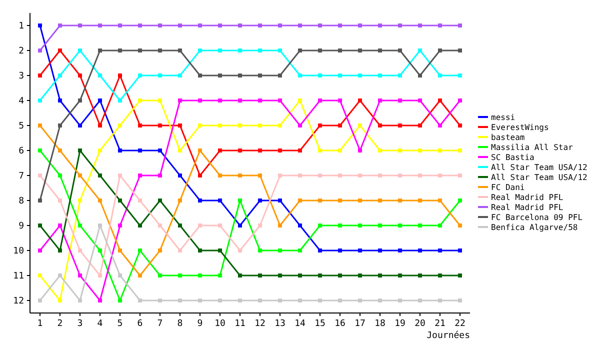  What do you see at coordinates (300, 324) in the screenshot?
I see `x-tick-label: 14` at bounding box center [300, 324].